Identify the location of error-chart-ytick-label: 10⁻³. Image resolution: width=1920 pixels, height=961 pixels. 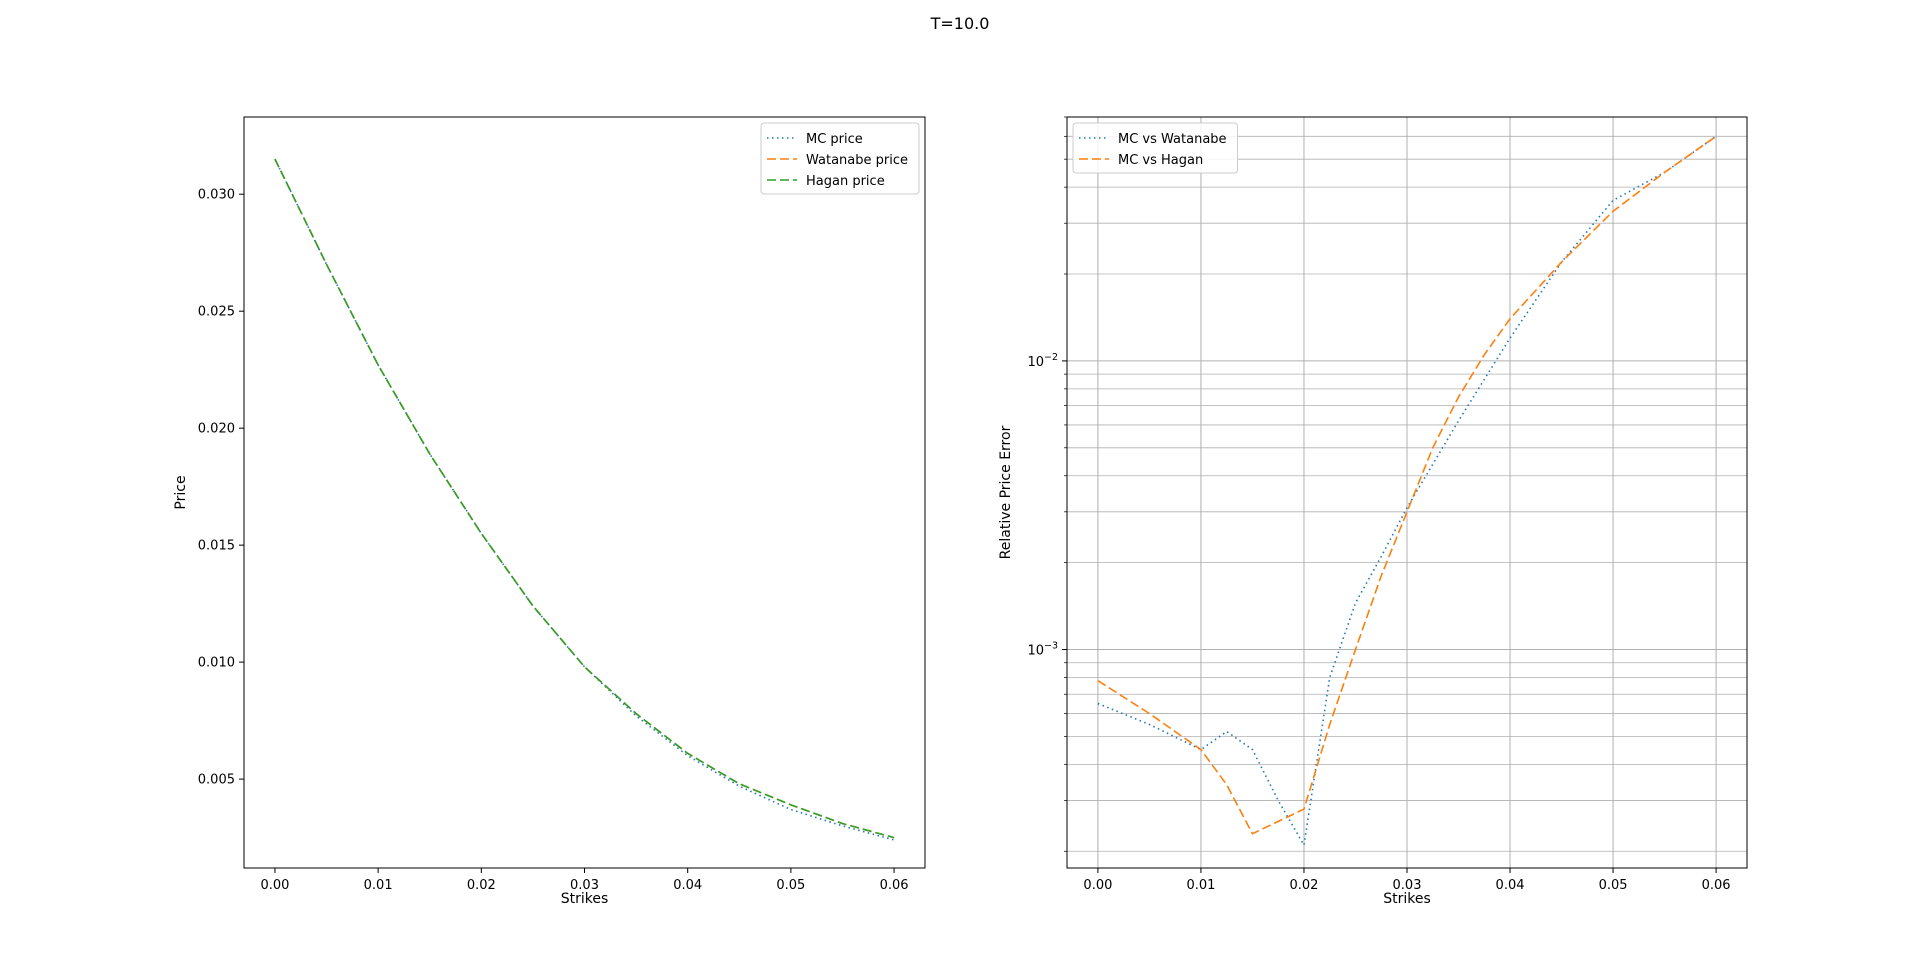
(1042, 650).